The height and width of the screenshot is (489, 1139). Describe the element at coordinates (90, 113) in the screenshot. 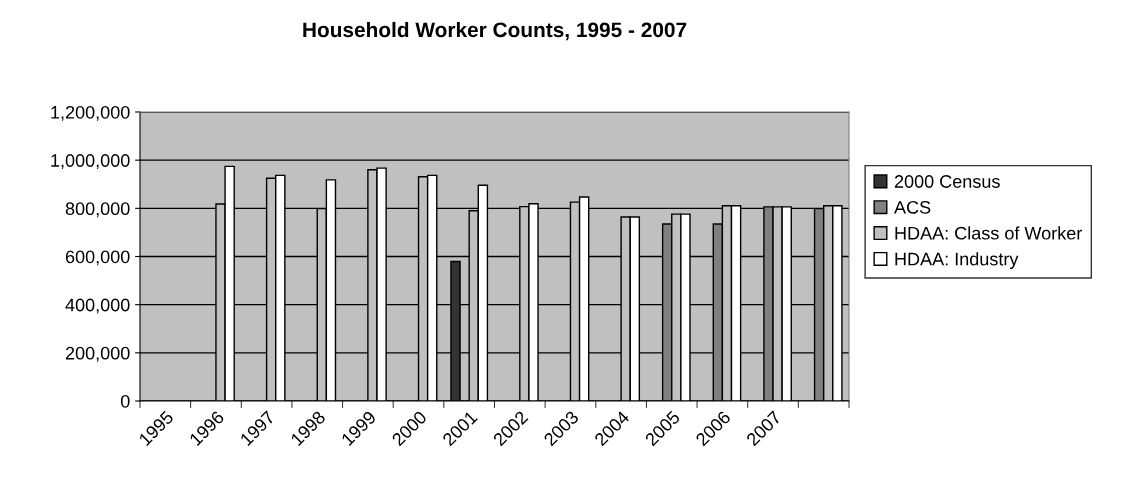

I see `y-tick-label: 1,200,000` at that location.